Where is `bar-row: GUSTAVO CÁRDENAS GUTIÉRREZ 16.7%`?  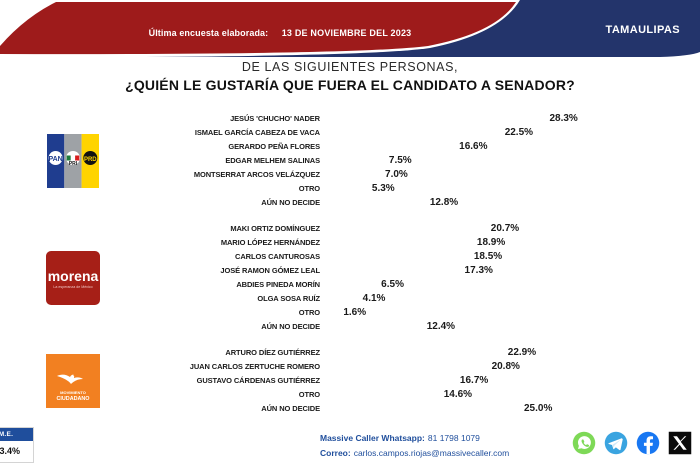 bar-row: GUSTAVO CÁRDENAS GUTIÉRREZ 16.7% is located at coordinates (350, 380).